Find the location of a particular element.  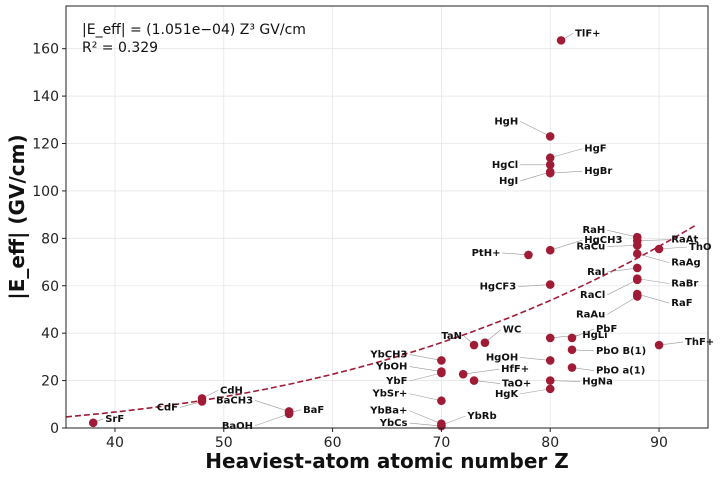

point-label: BaOH is located at coordinates (237, 426).